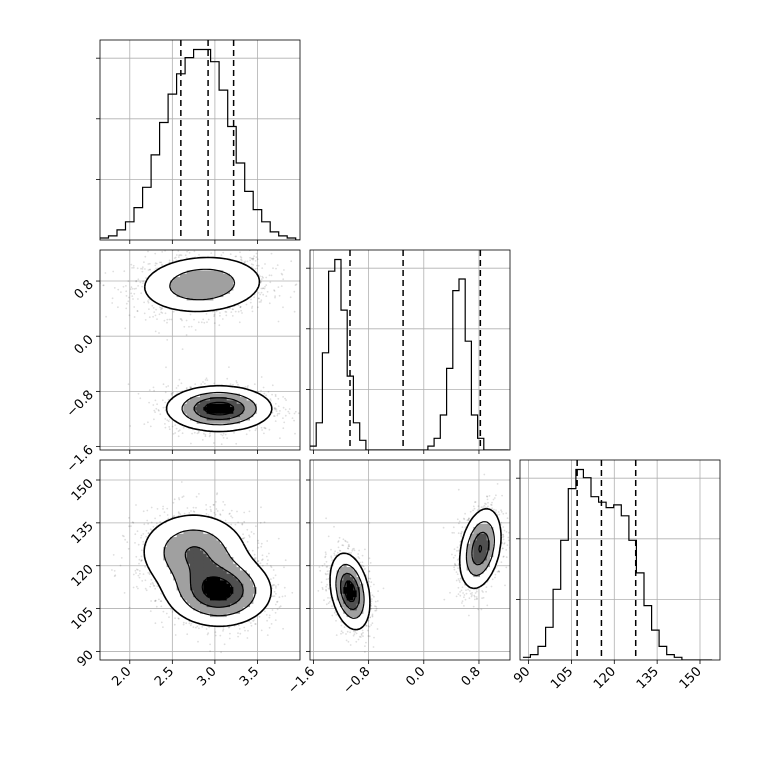  I want to click on histogram-0-frame, so click(200, 140).